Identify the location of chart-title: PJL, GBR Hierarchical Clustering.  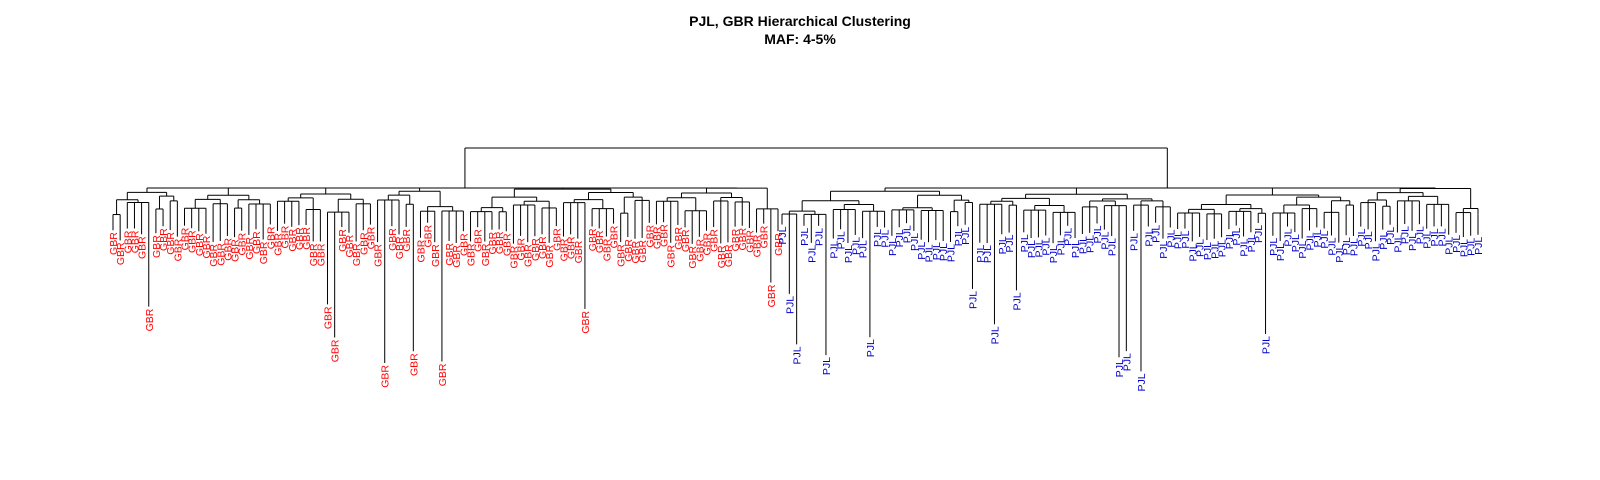
(800, 21).